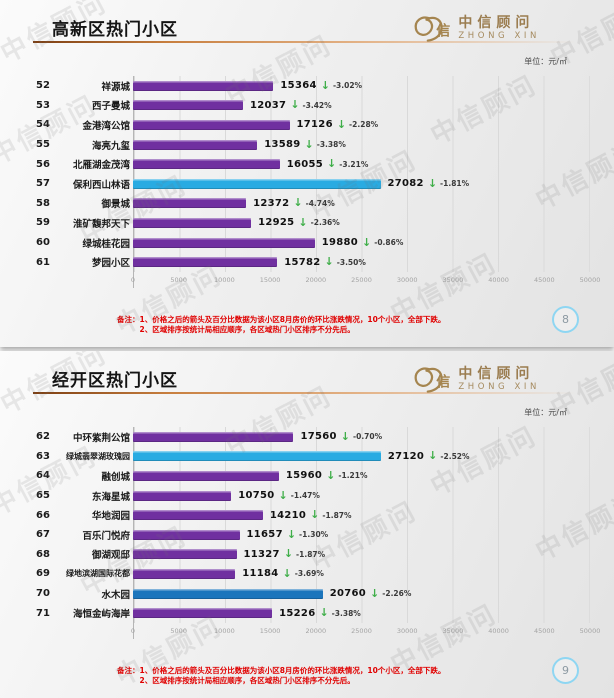 This screenshot has width=614, height=698. I want to click on axis-tick-label: 15000, so click(270, 280).